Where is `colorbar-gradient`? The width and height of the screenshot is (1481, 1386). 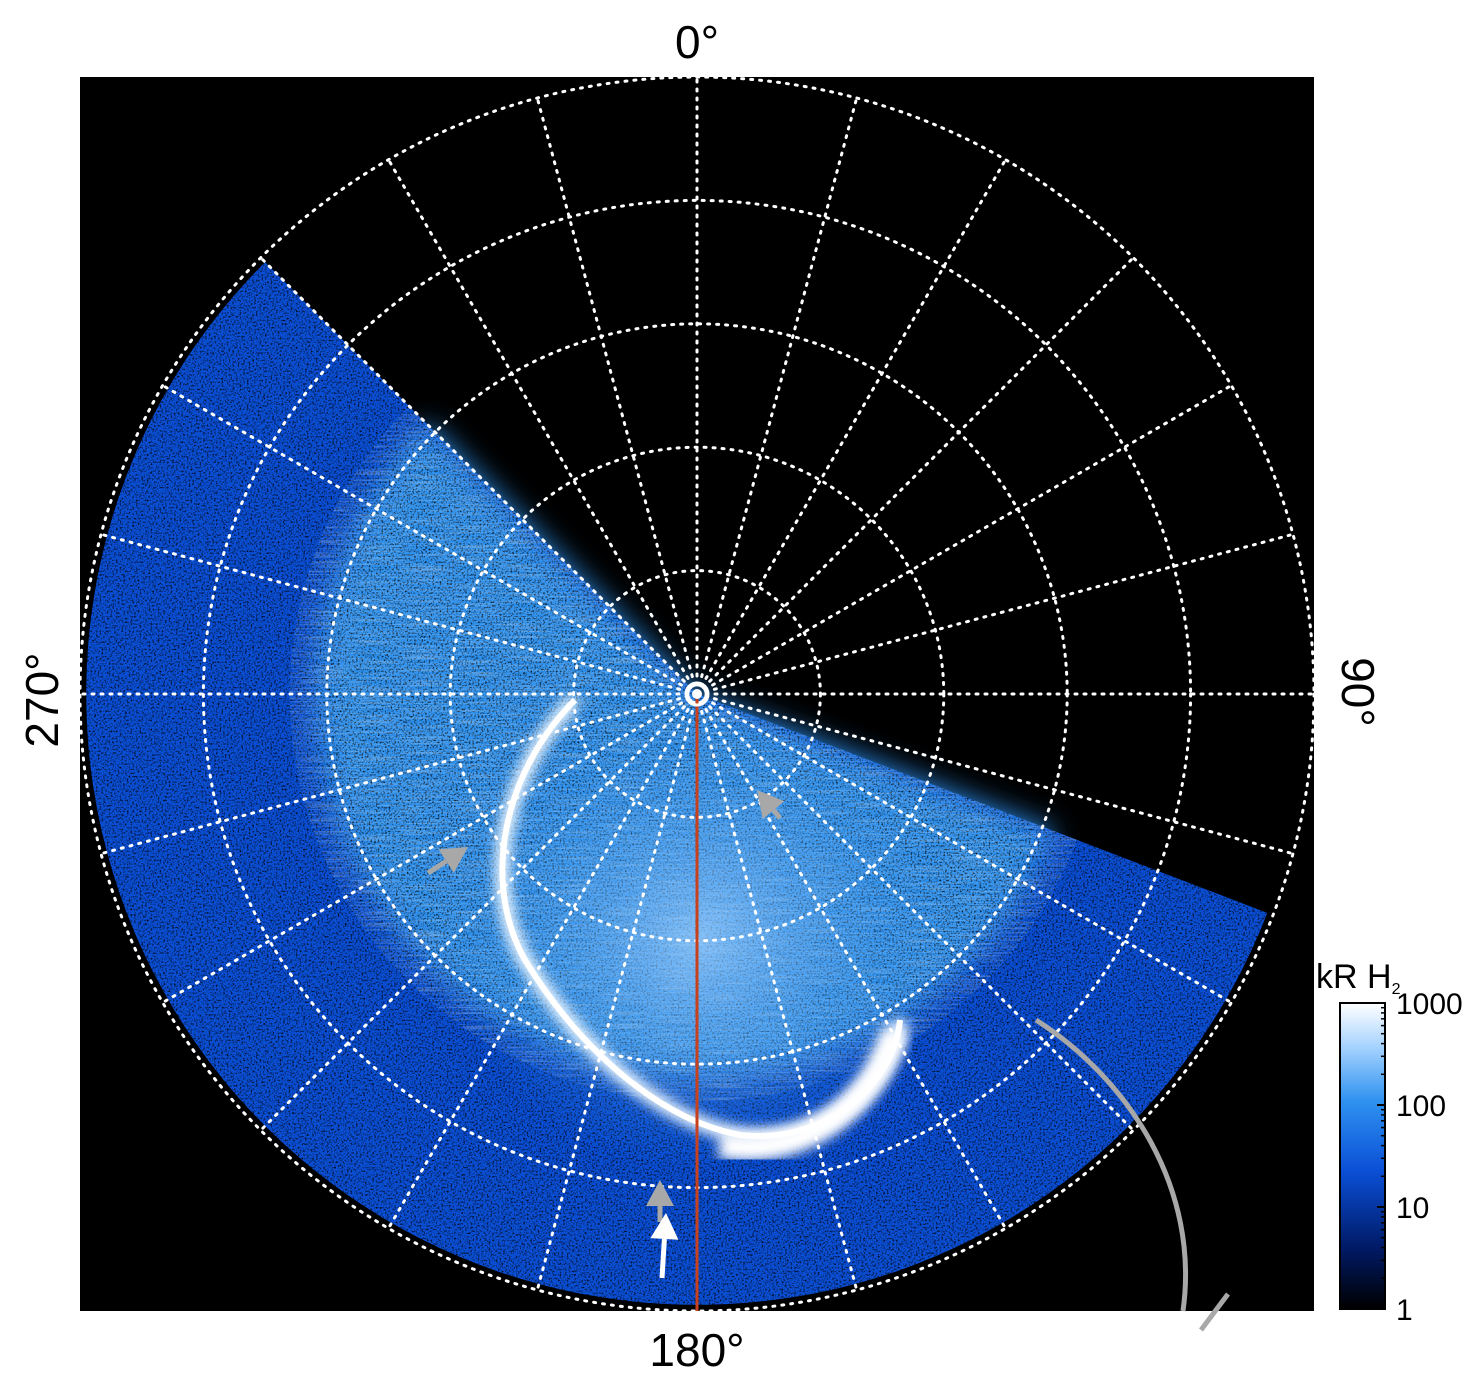 colorbar-gradient is located at coordinates (1362, 1156).